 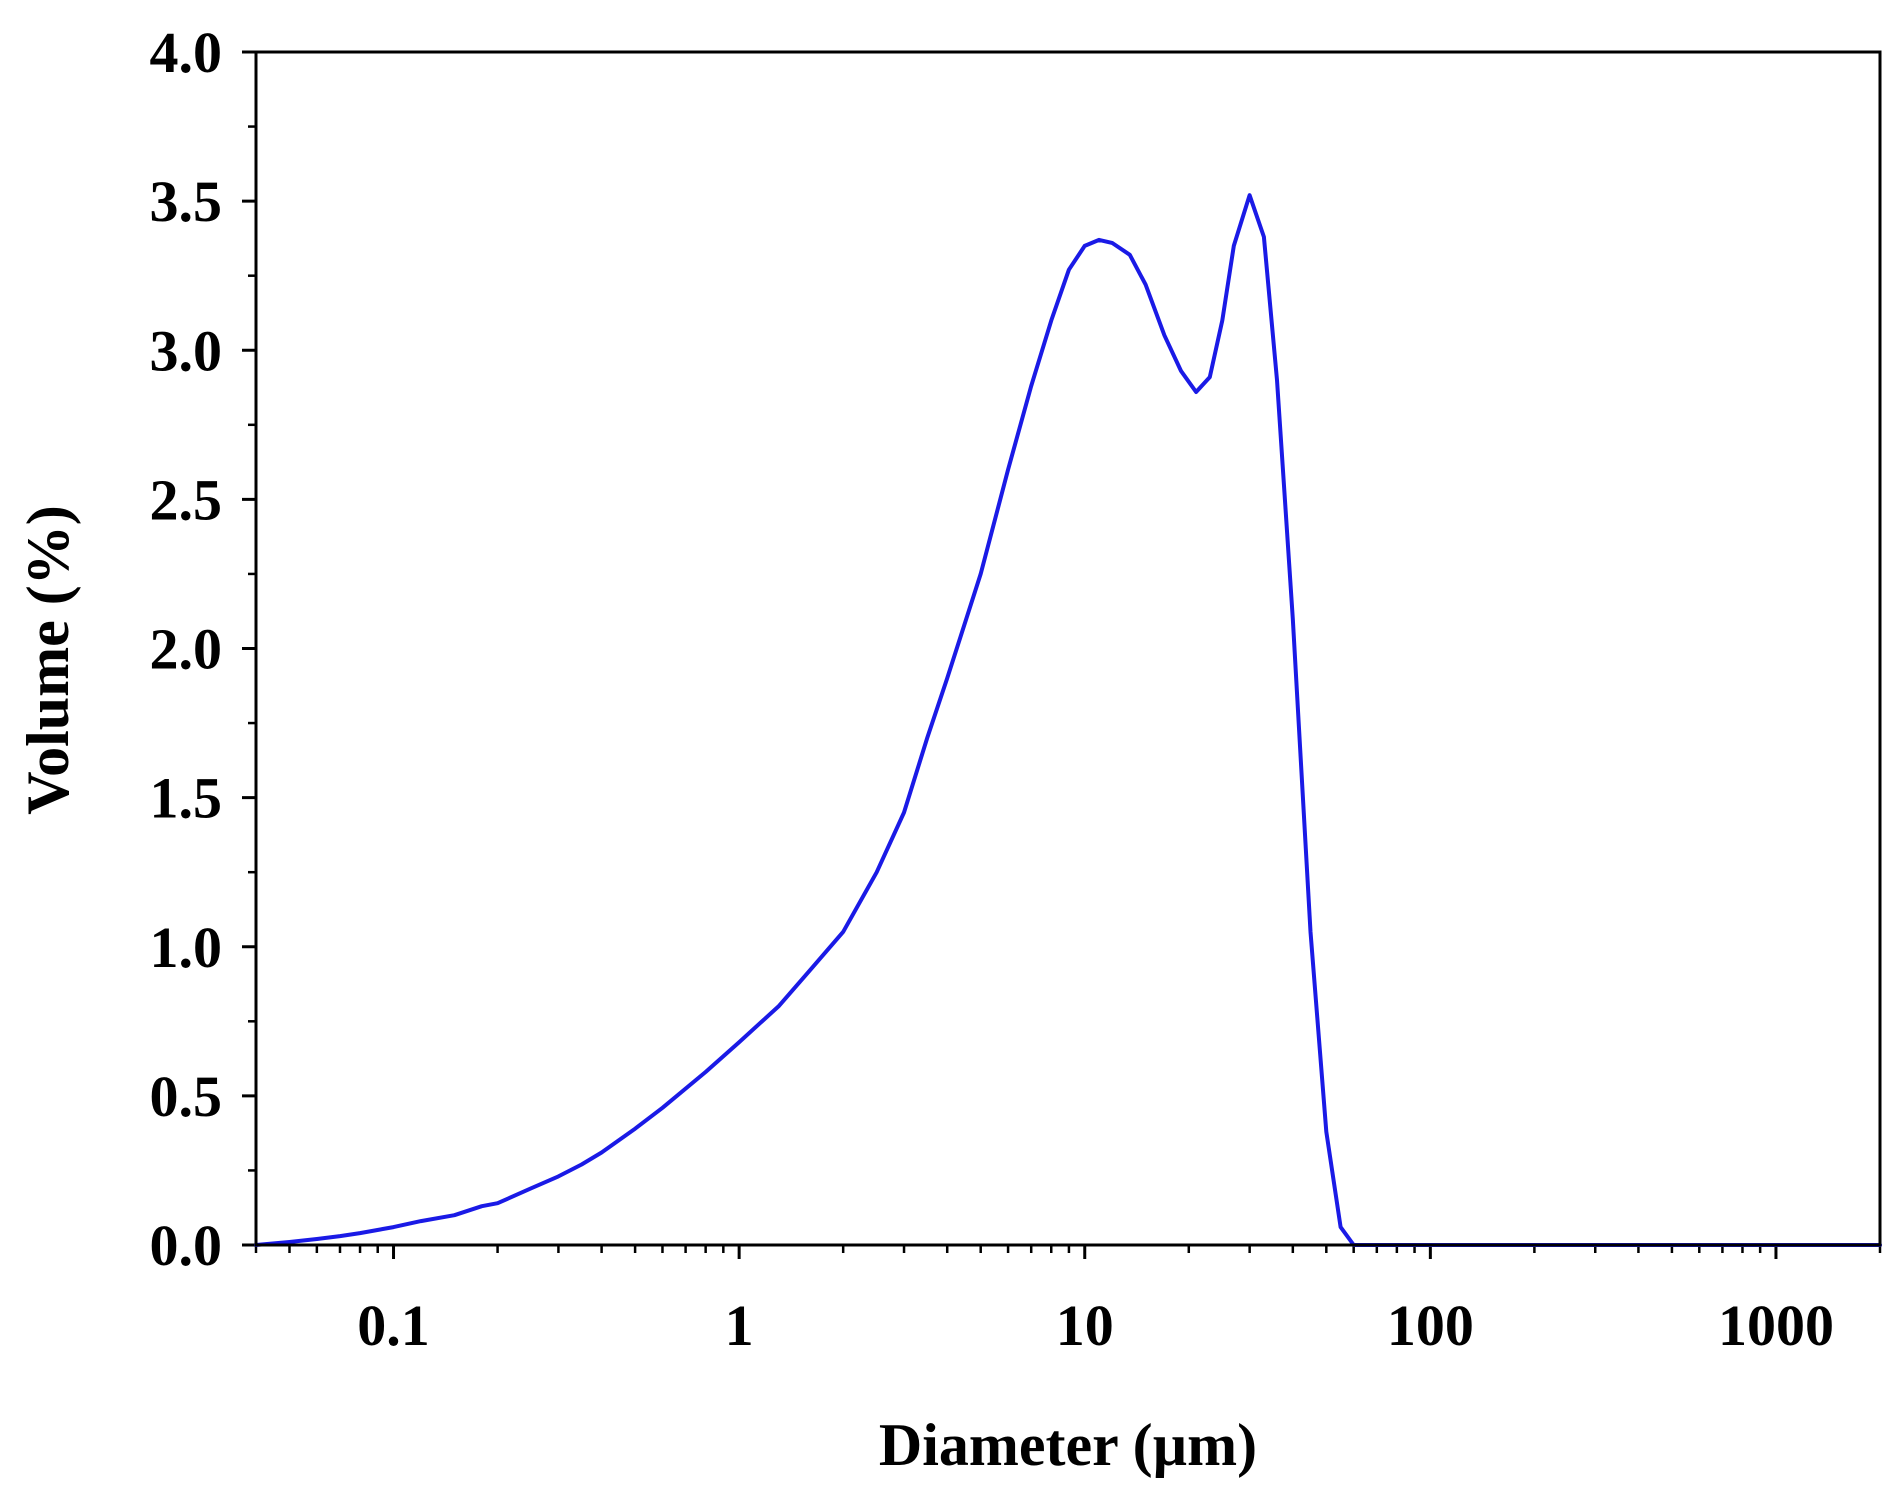 What do you see at coordinates (48, 659) in the screenshot?
I see `y-axis-title: Volume (%)` at bounding box center [48, 659].